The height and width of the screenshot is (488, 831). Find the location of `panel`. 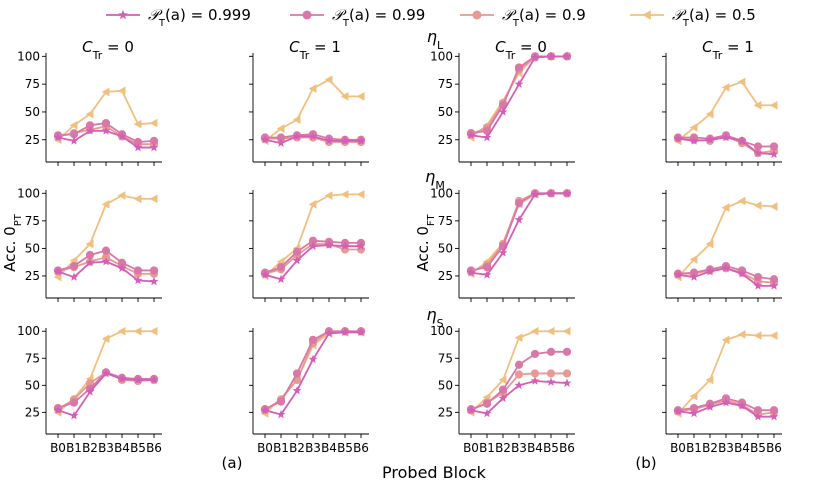

panel is located at coordinates (722, 109).